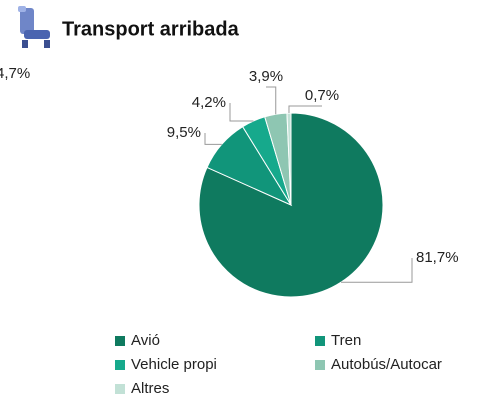  I want to click on legend-label: Autobús/Autocar, so click(386, 364).